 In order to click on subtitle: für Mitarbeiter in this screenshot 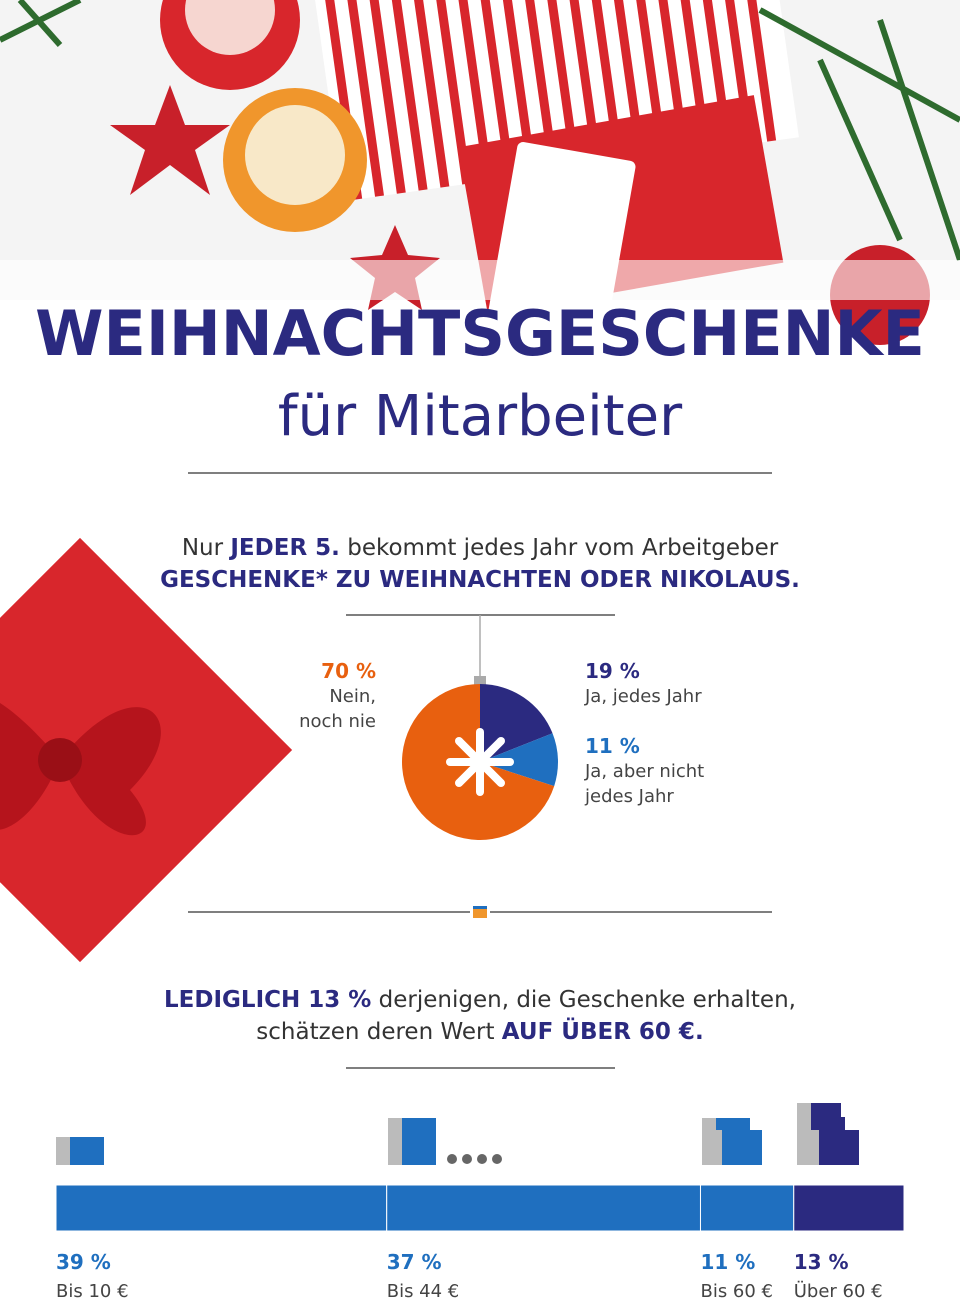, I will do `click(480, 416)`.